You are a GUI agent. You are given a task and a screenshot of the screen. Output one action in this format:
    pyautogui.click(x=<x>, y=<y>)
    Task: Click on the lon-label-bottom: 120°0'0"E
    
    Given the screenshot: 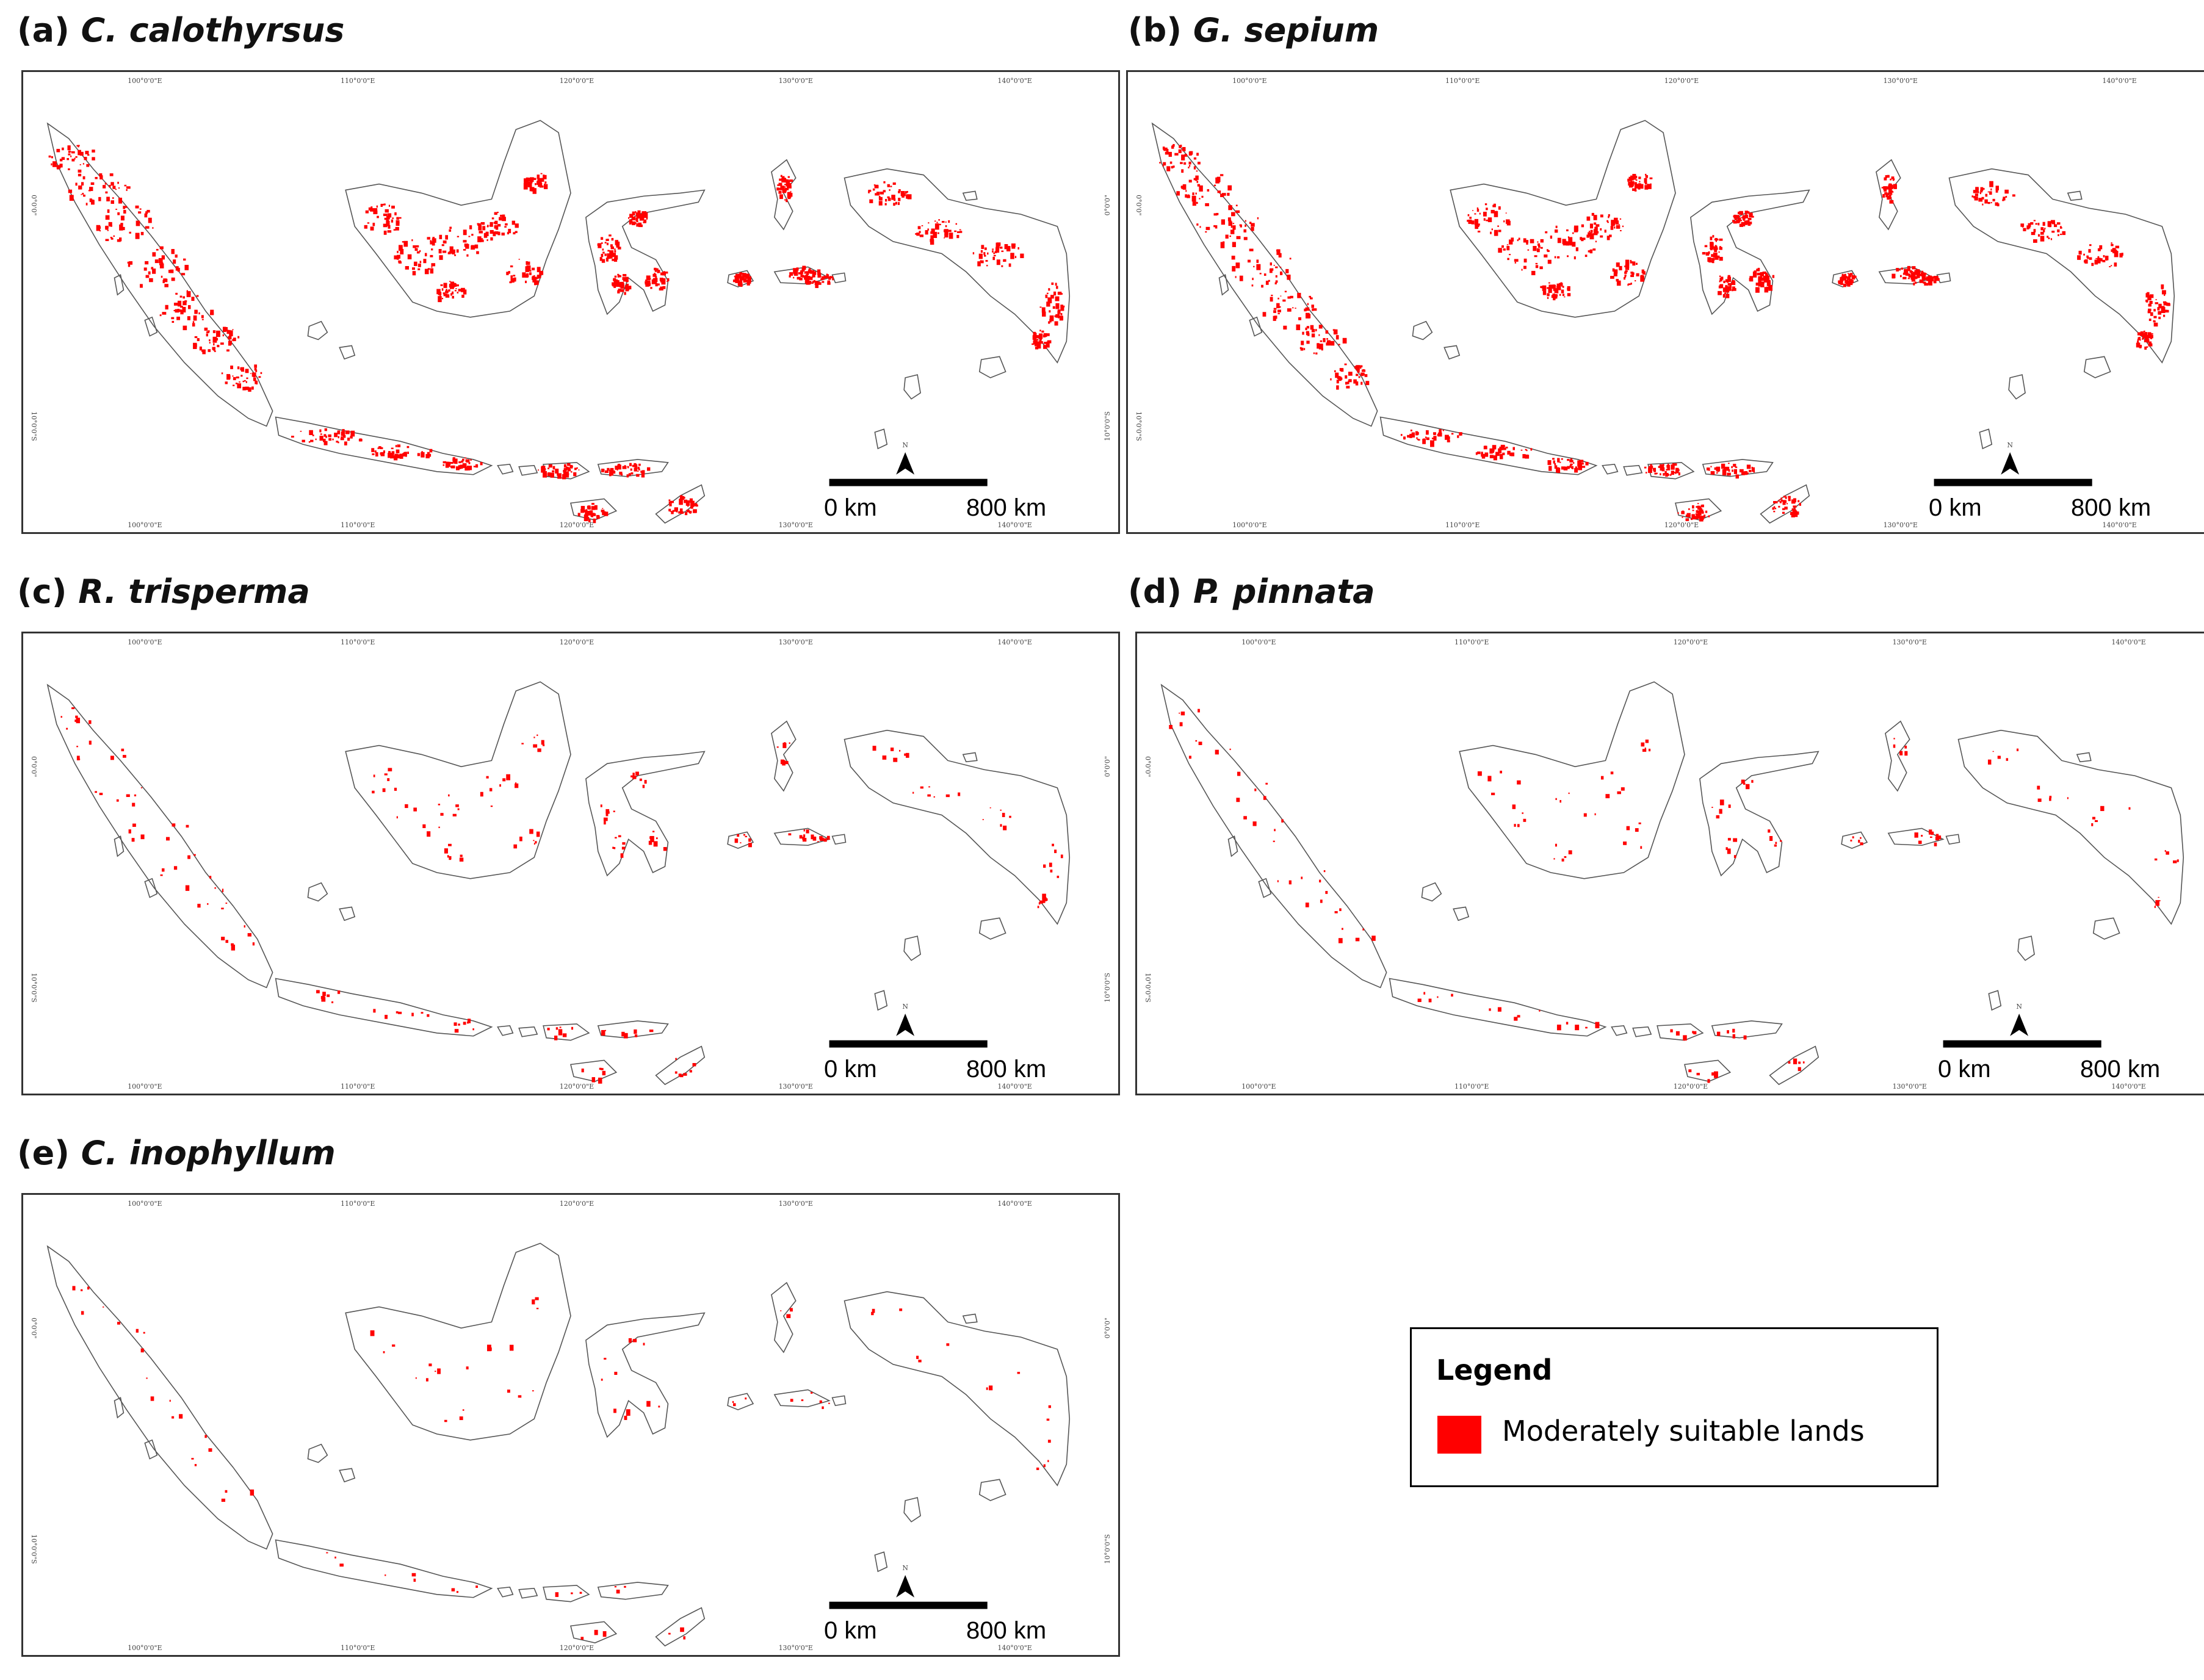 What is the action you would take?
    pyautogui.click(x=577, y=1648)
    